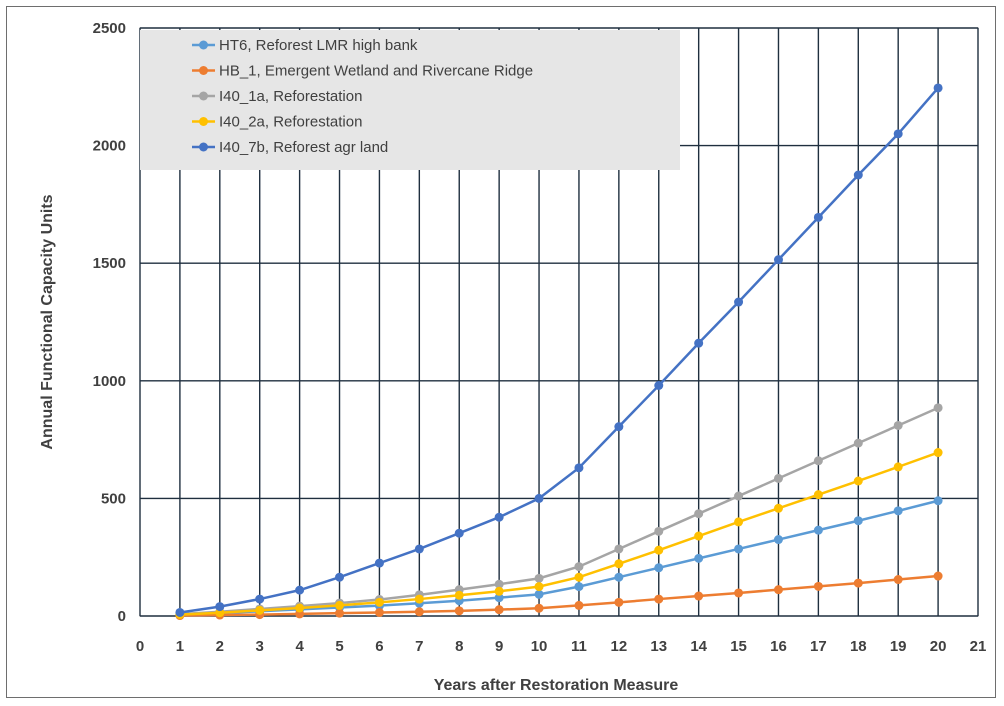 The height and width of the screenshot is (706, 1004). What do you see at coordinates (579, 646) in the screenshot?
I see `x-tick-label: 11` at bounding box center [579, 646].